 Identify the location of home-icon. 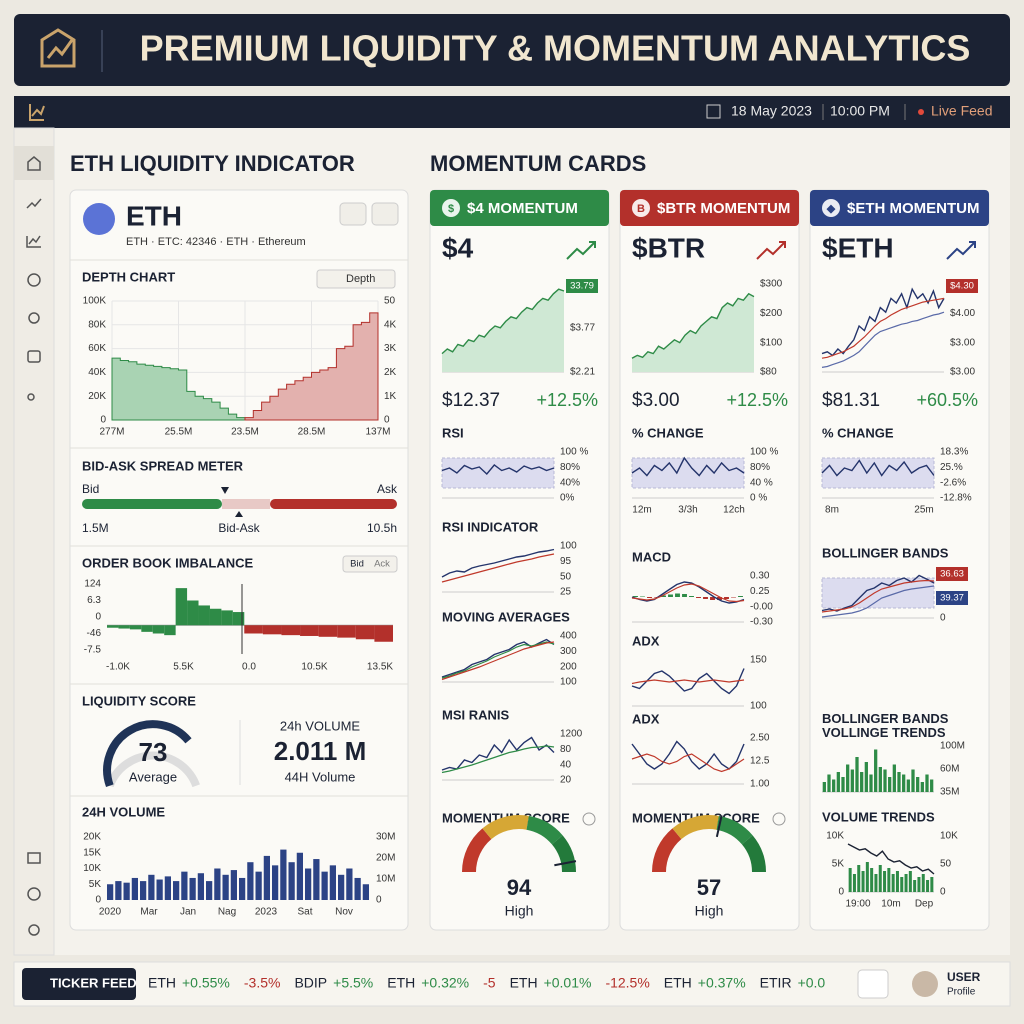
(34, 163).